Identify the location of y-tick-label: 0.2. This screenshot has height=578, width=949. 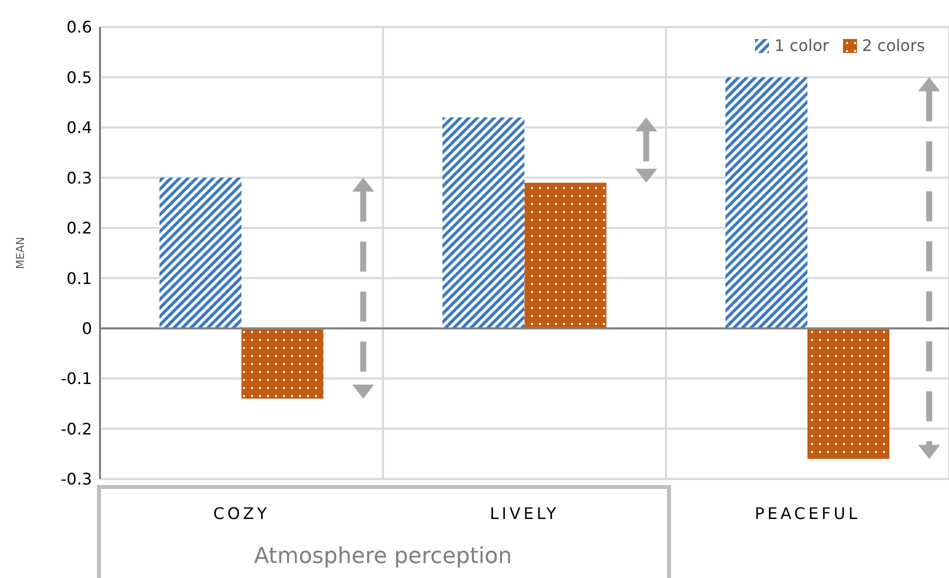
(79, 228).